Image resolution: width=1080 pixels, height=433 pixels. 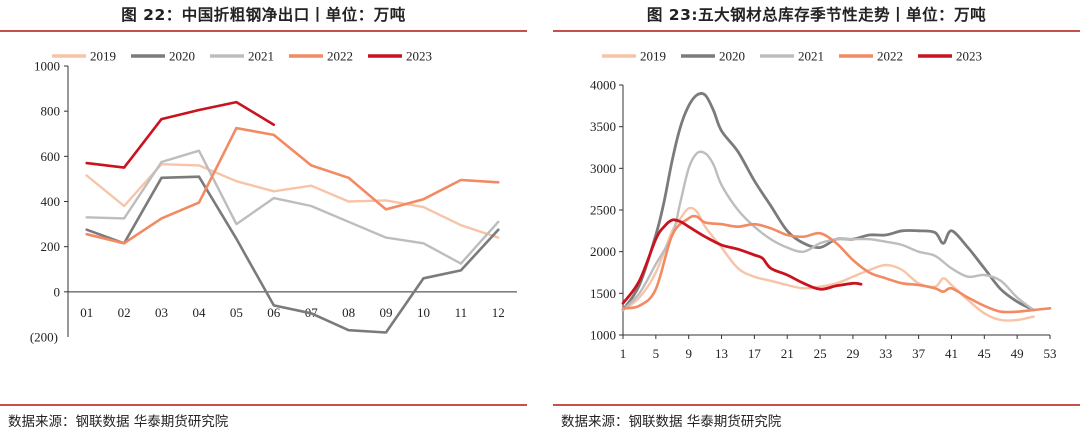 What do you see at coordinates (57, 291) in the screenshot?
I see `y-tick-label: 0` at bounding box center [57, 291].